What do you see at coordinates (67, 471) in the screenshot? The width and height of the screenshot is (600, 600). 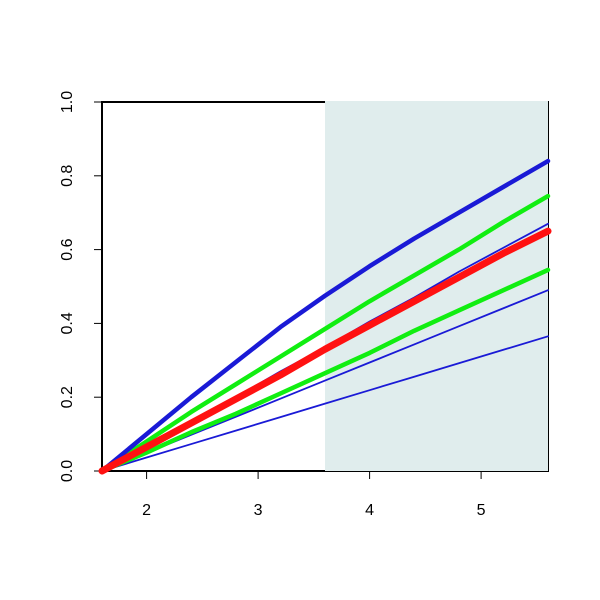 I see `y-tick-label: 0.0` at bounding box center [67, 471].